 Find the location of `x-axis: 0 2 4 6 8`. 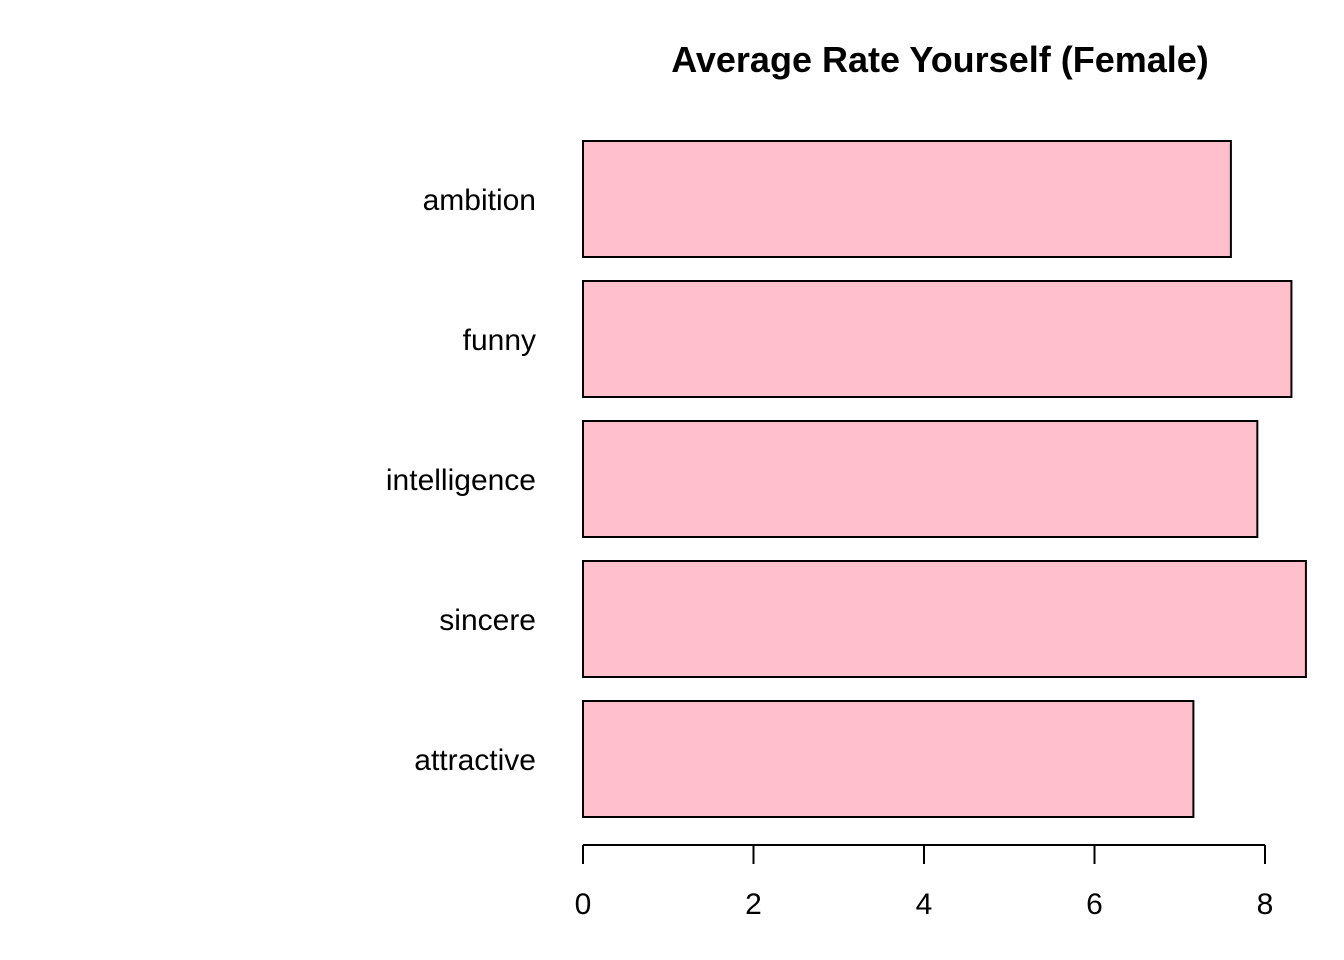

x-axis: 0 2 4 6 8 is located at coordinates (924, 882).